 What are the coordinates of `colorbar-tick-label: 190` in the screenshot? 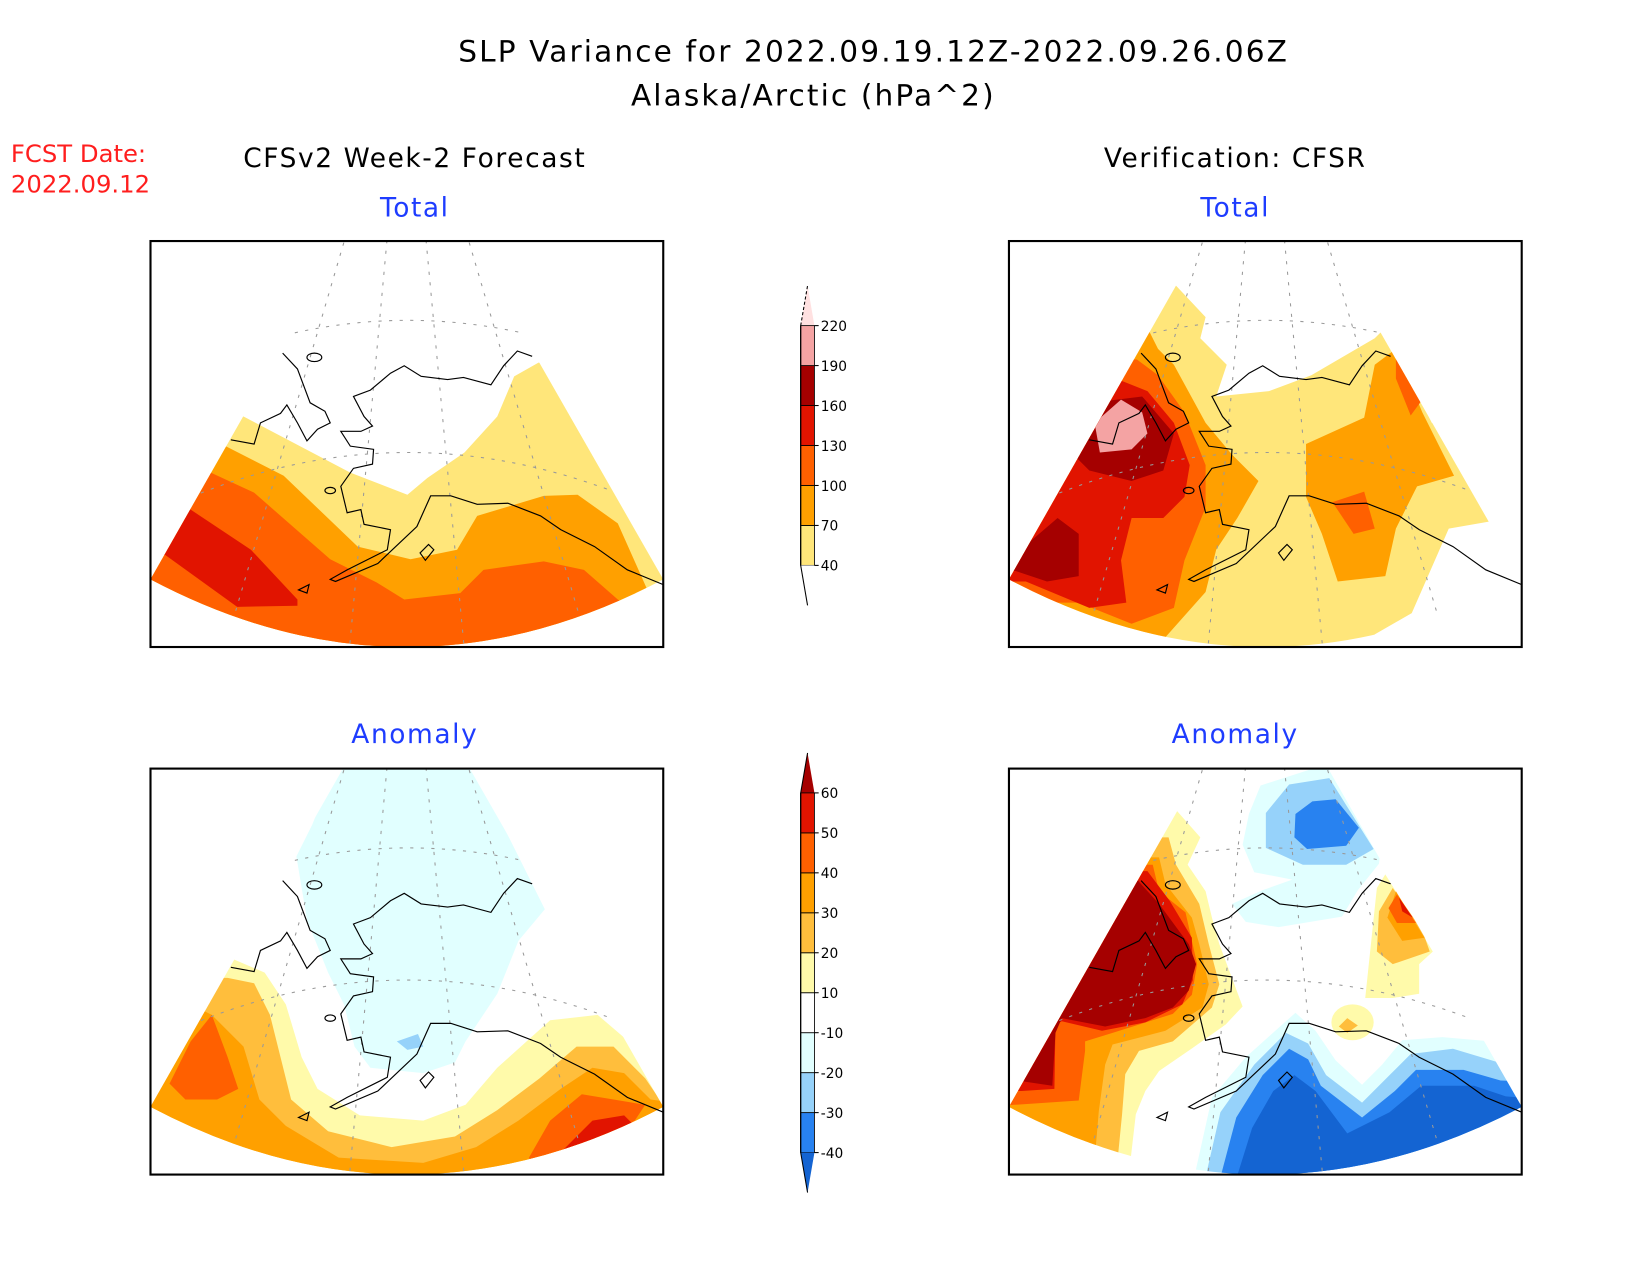 It's located at (834, 367).